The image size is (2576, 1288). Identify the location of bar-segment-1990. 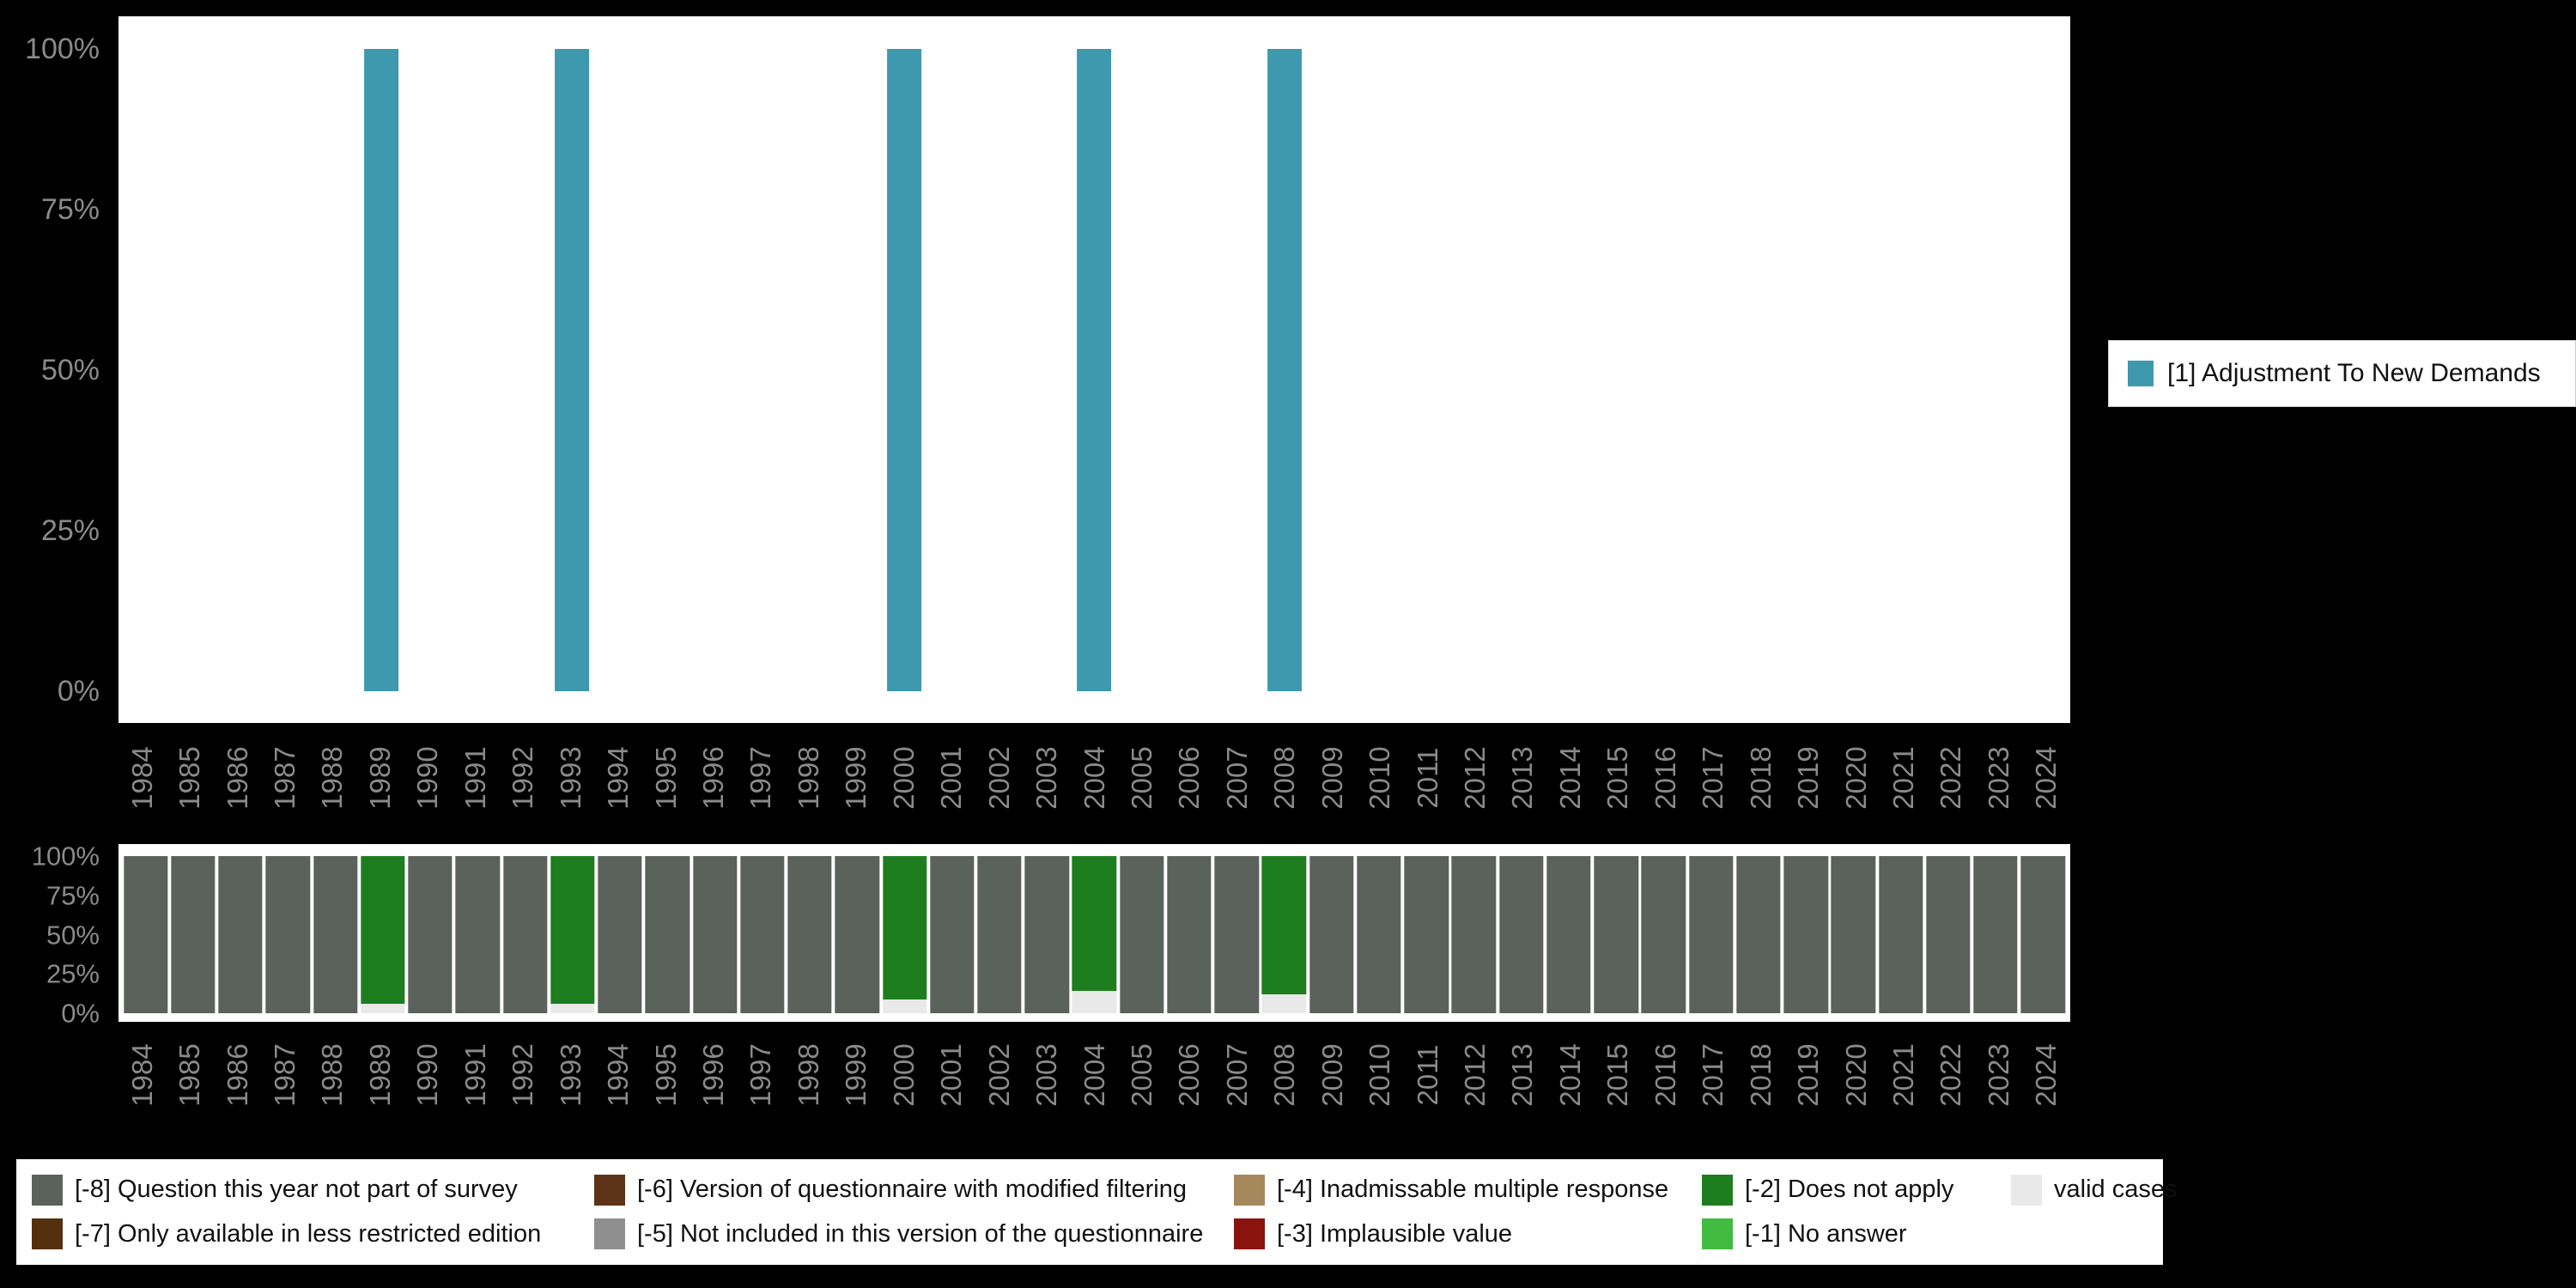
(431, 935).